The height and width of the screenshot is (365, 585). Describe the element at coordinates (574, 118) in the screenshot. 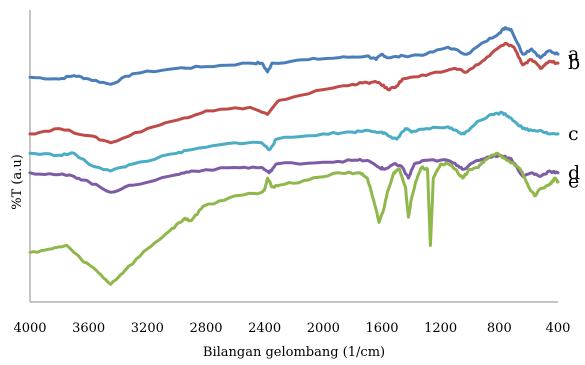

I see `series-labels: ab cde` at that location.